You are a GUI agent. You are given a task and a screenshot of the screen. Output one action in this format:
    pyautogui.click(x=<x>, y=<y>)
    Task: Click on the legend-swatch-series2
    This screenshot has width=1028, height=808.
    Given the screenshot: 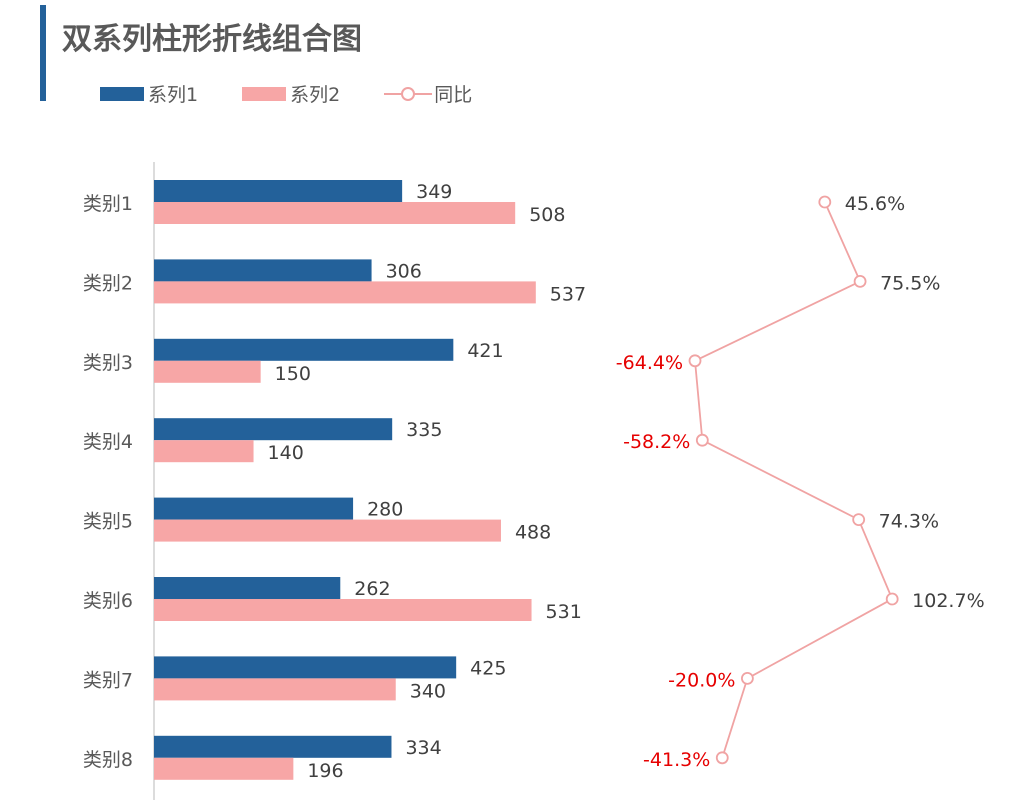 What is the action you would take?
    pyautogui.click(x=264, y=93)
    